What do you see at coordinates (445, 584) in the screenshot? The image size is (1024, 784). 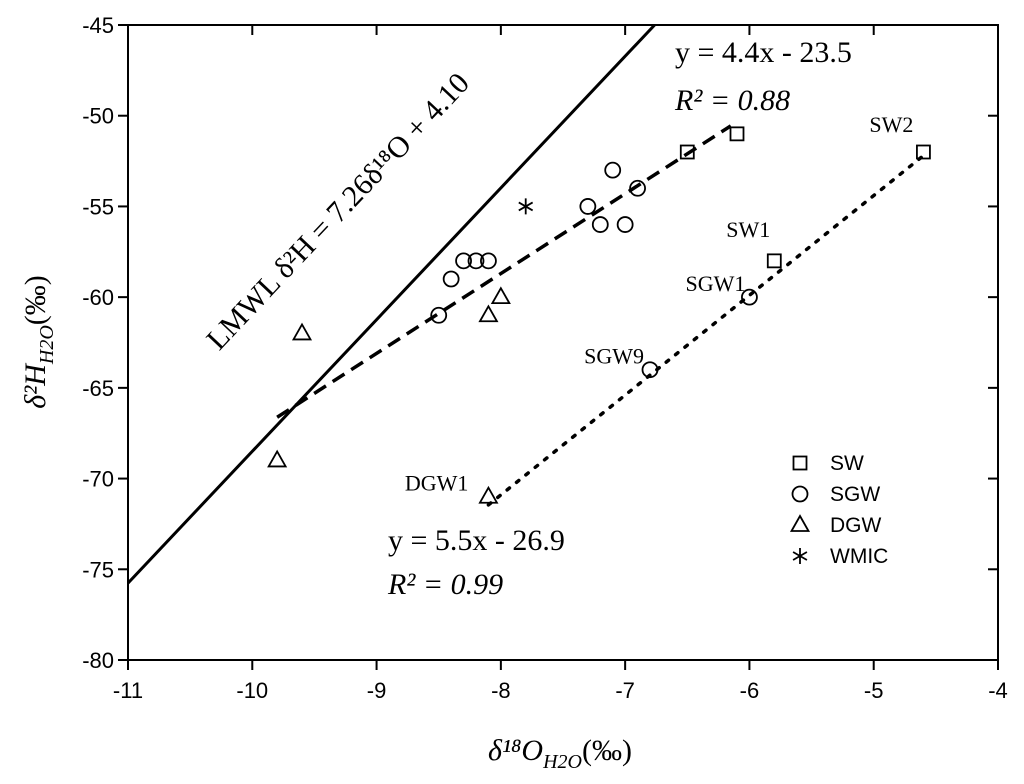 I see `r-squared: R² = 0.99` at bounding box center [445, 584].